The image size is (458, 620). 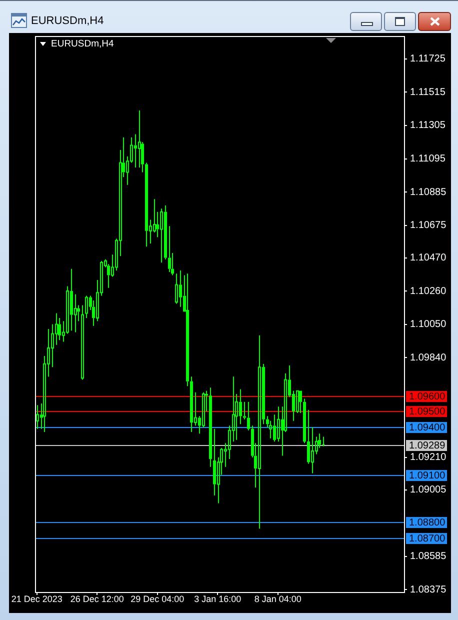 I want to click on y-tick-label: 1.10470, so click(x=428, y=258).